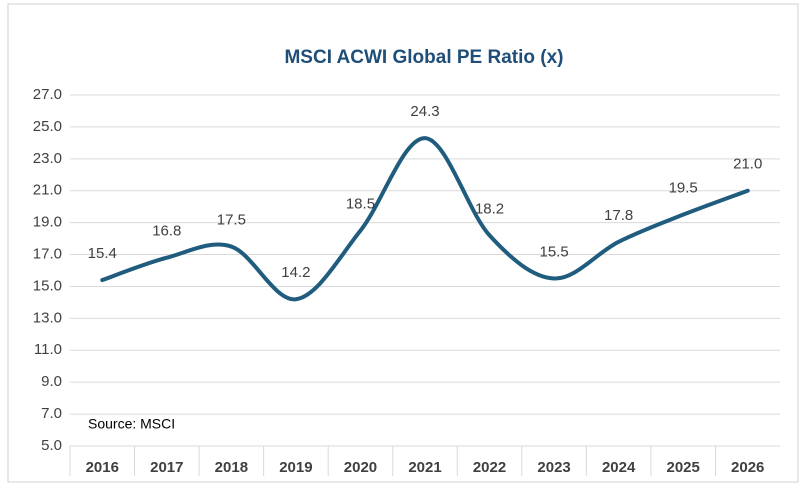 This screenshot has width=802, height=486. Describe the element at coordinates (683, 188) in the screenshot. I see `data-label: 19.5` at that location.